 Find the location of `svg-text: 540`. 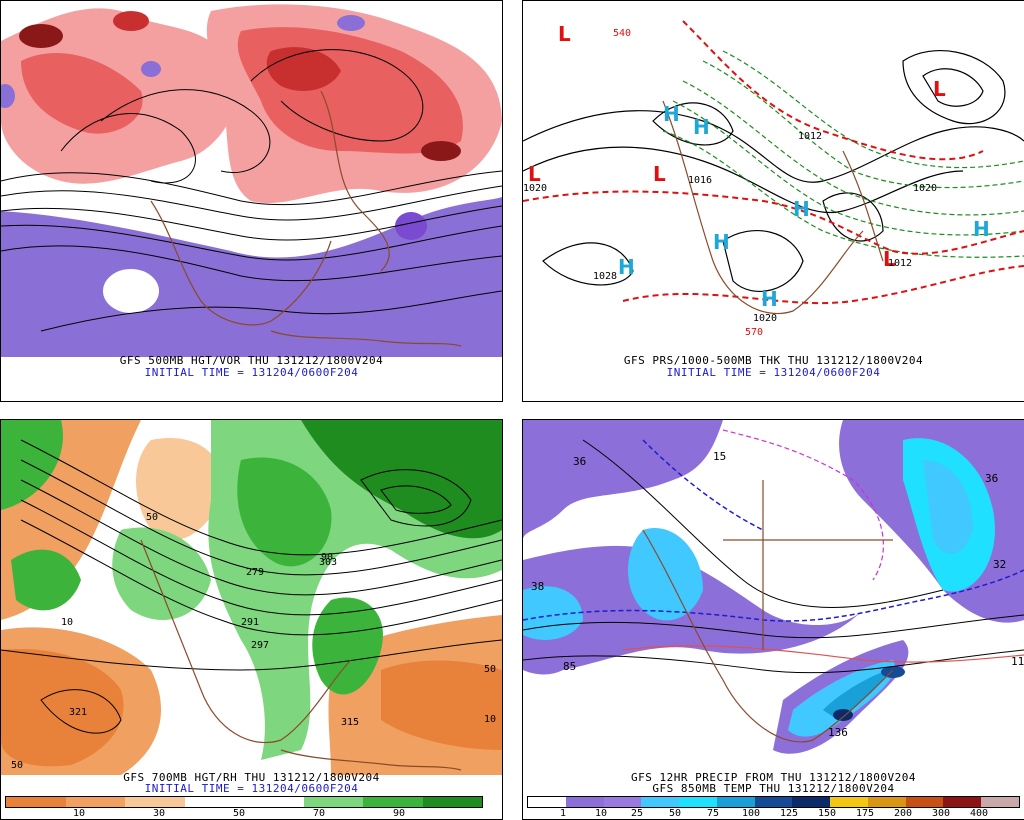

svg-text: 540 is located at coordinates (622, 33).